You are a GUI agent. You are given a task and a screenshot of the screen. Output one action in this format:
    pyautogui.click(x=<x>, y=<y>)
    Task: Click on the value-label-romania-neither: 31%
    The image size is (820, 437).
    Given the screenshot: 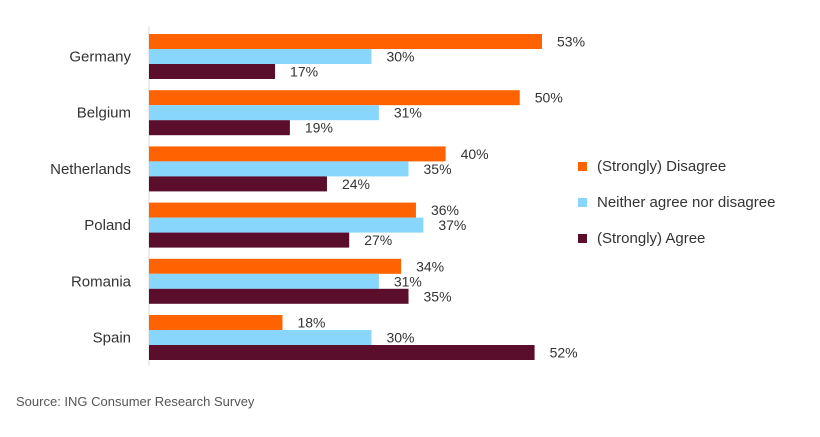 What is the action you would take?
    pyautogui.click(x=408, y=281)
    